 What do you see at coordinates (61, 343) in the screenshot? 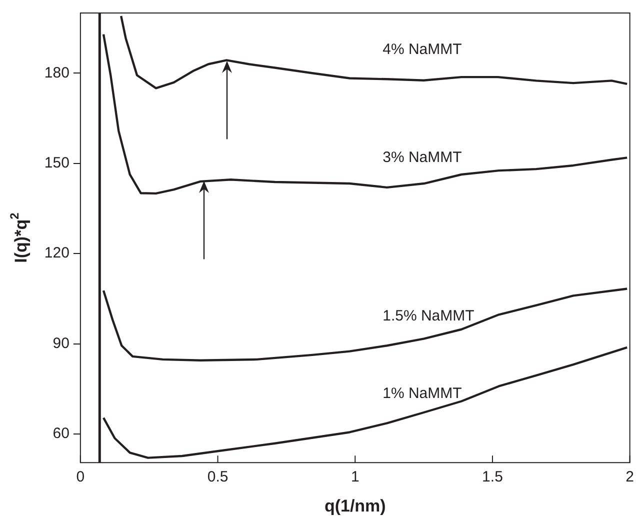
I see `y-tick-label: 90` at bounding box center [61, 343].